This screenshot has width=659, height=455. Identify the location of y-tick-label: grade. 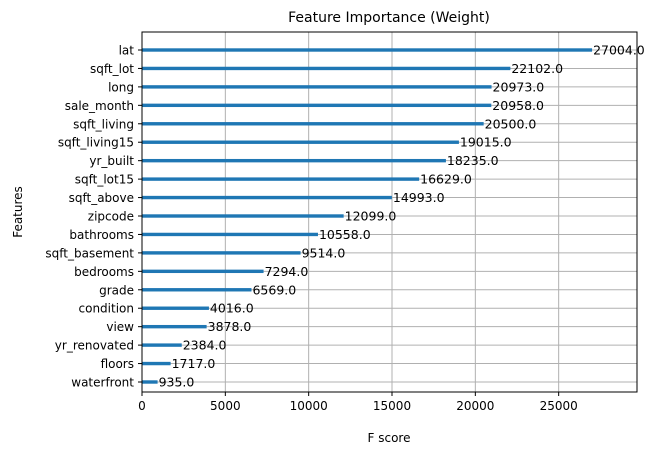
(116, 290).